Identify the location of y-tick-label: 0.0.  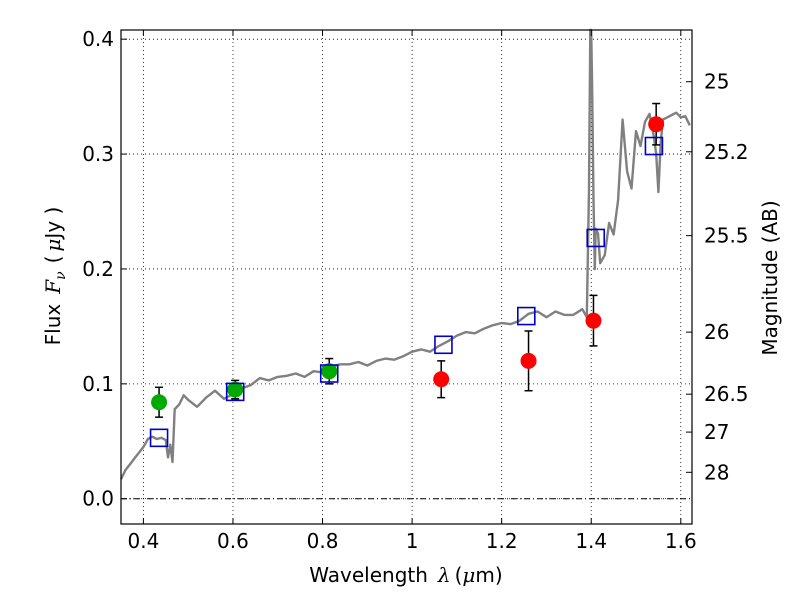
(98, 499).